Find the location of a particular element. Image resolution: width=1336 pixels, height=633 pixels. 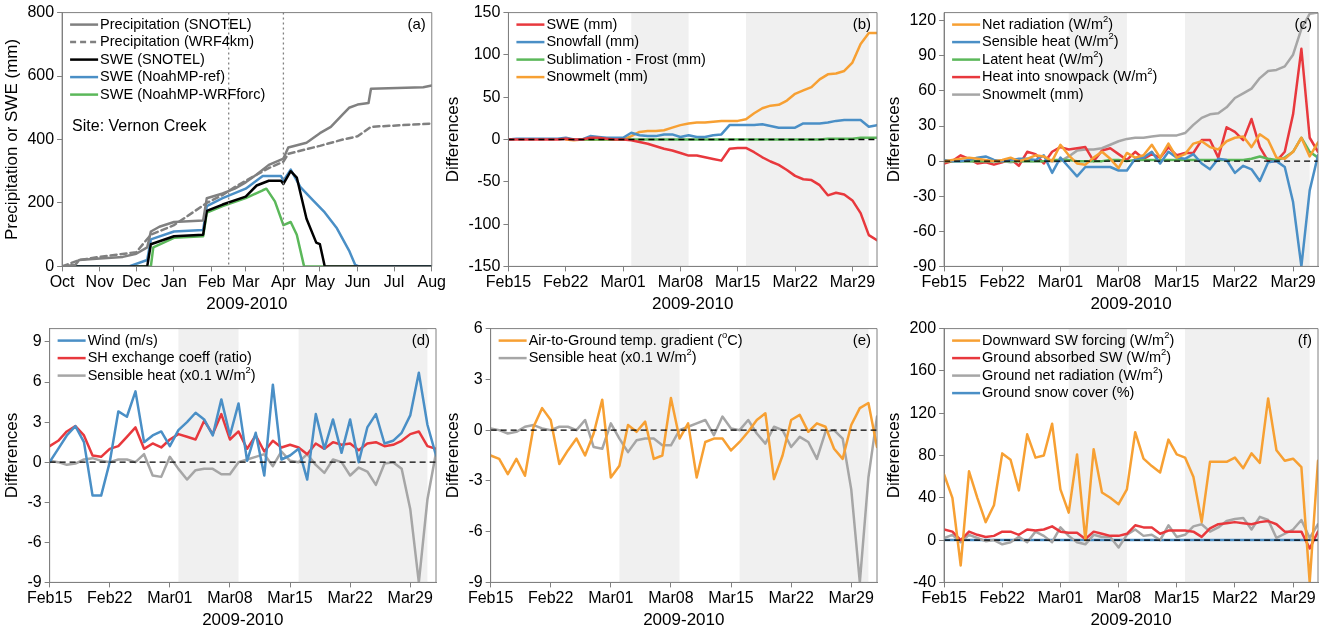

y-tick-label: 800 is located at coordinates (41, 12).